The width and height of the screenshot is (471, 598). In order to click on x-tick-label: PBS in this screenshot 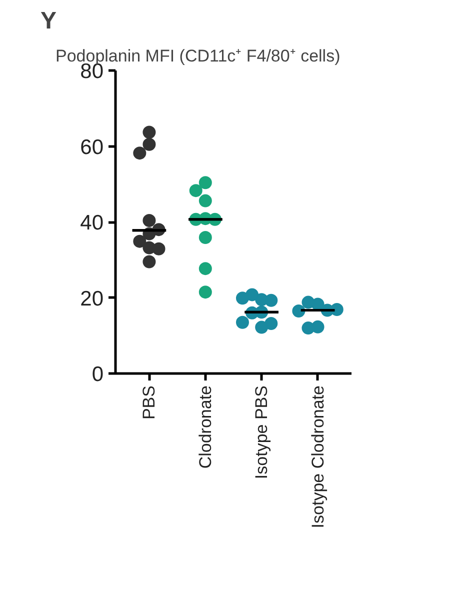, I will do `click(149, 402)`.